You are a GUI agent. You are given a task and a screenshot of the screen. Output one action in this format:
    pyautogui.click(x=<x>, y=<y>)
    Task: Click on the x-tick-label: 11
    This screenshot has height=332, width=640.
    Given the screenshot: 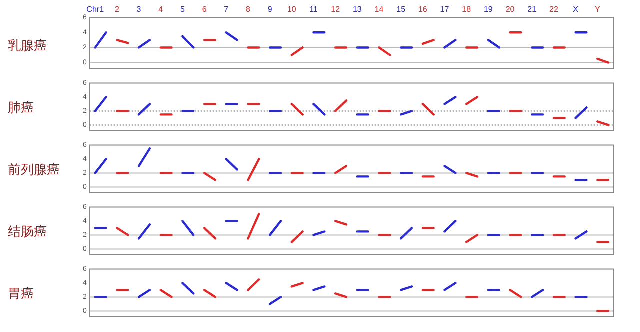 What is the action you would take?
    pyautogui.click(x=314, y=9)
    